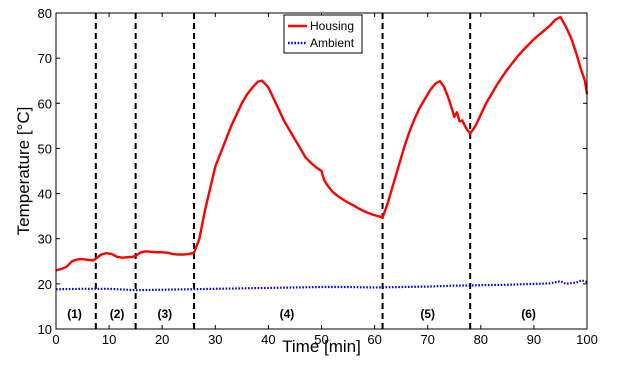 The image size is (625, 365). What do you see at coordinates (534, 339) in the screenshot?
I see `x-tick-label: 90` at bounding box center [534, 339].